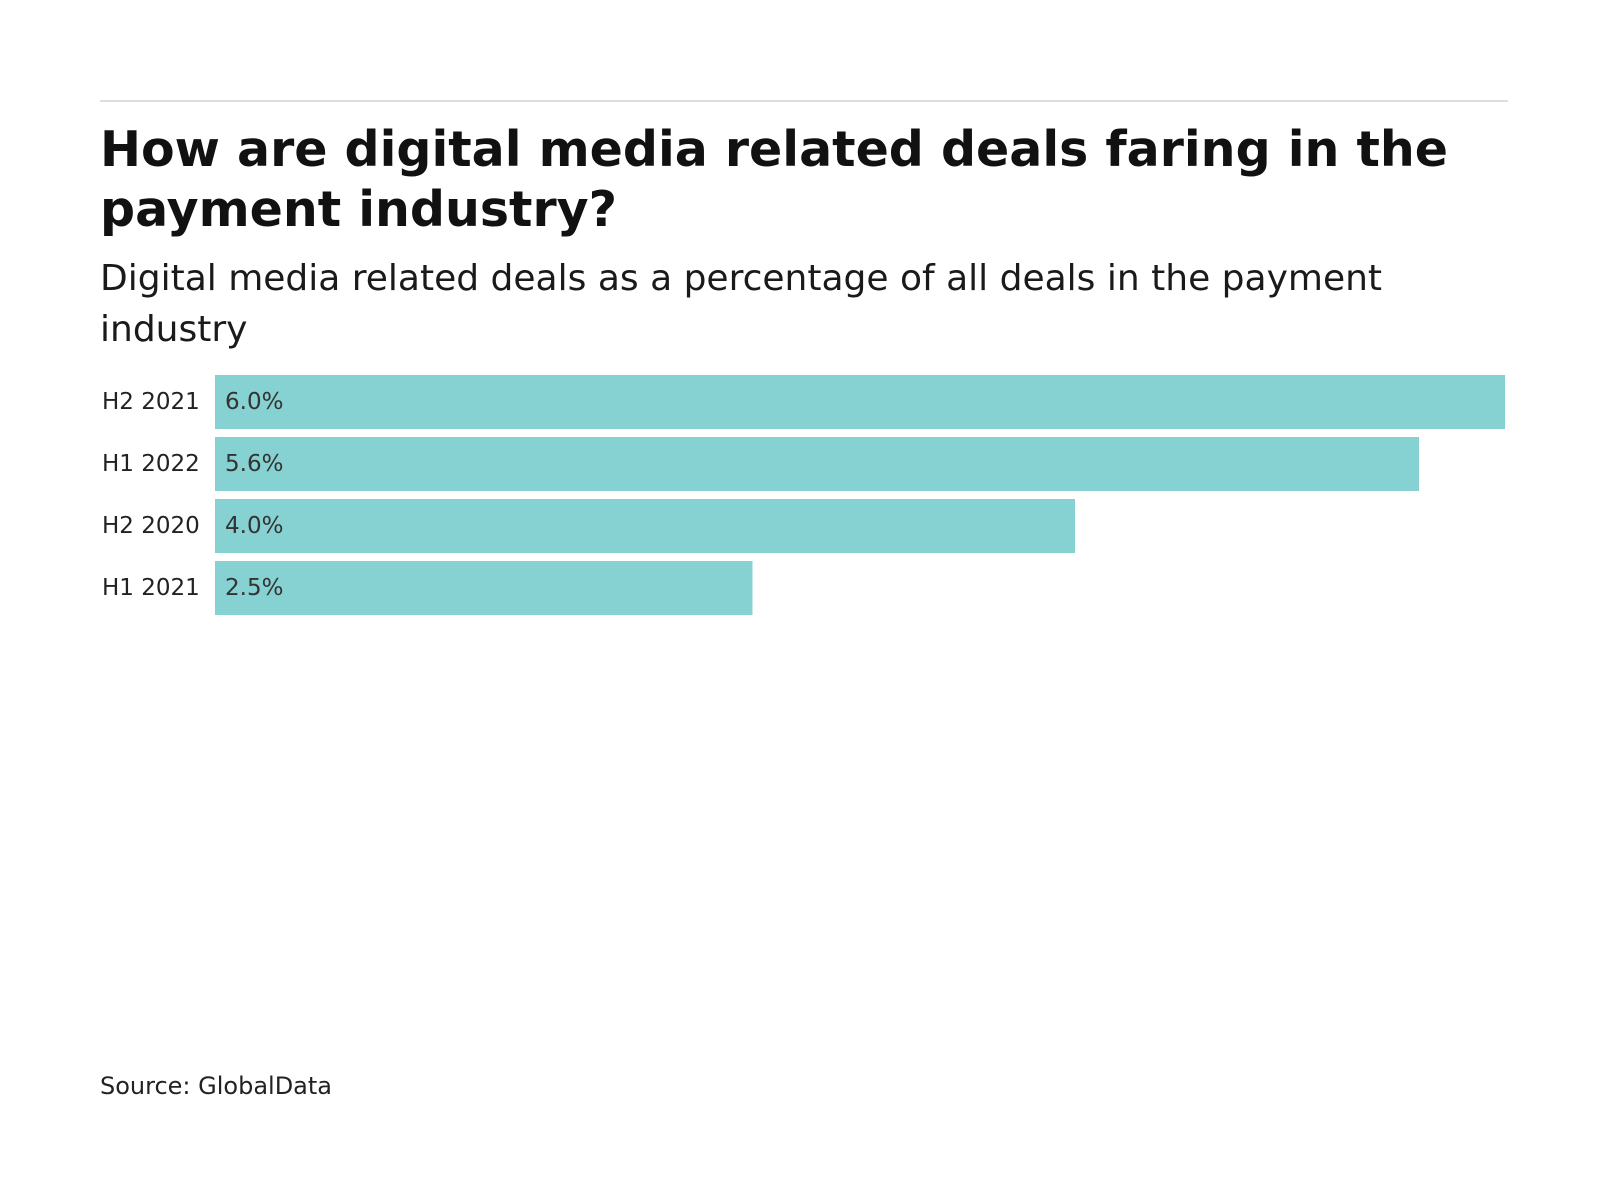 The image size is (1600, 1200). I want to click on bar-h1-2022, so click(817, 464).